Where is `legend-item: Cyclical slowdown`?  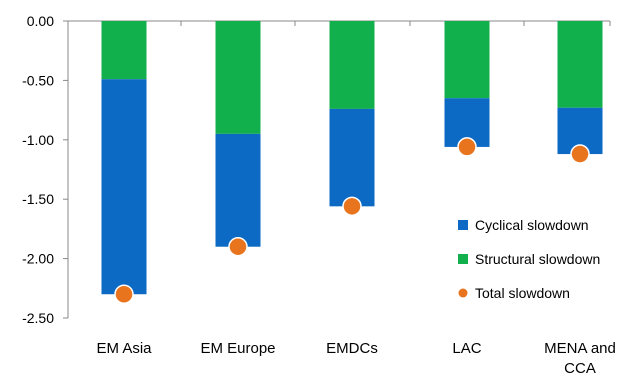 legend-item: Cyclical slowdown is located at coordinates (523, 225).